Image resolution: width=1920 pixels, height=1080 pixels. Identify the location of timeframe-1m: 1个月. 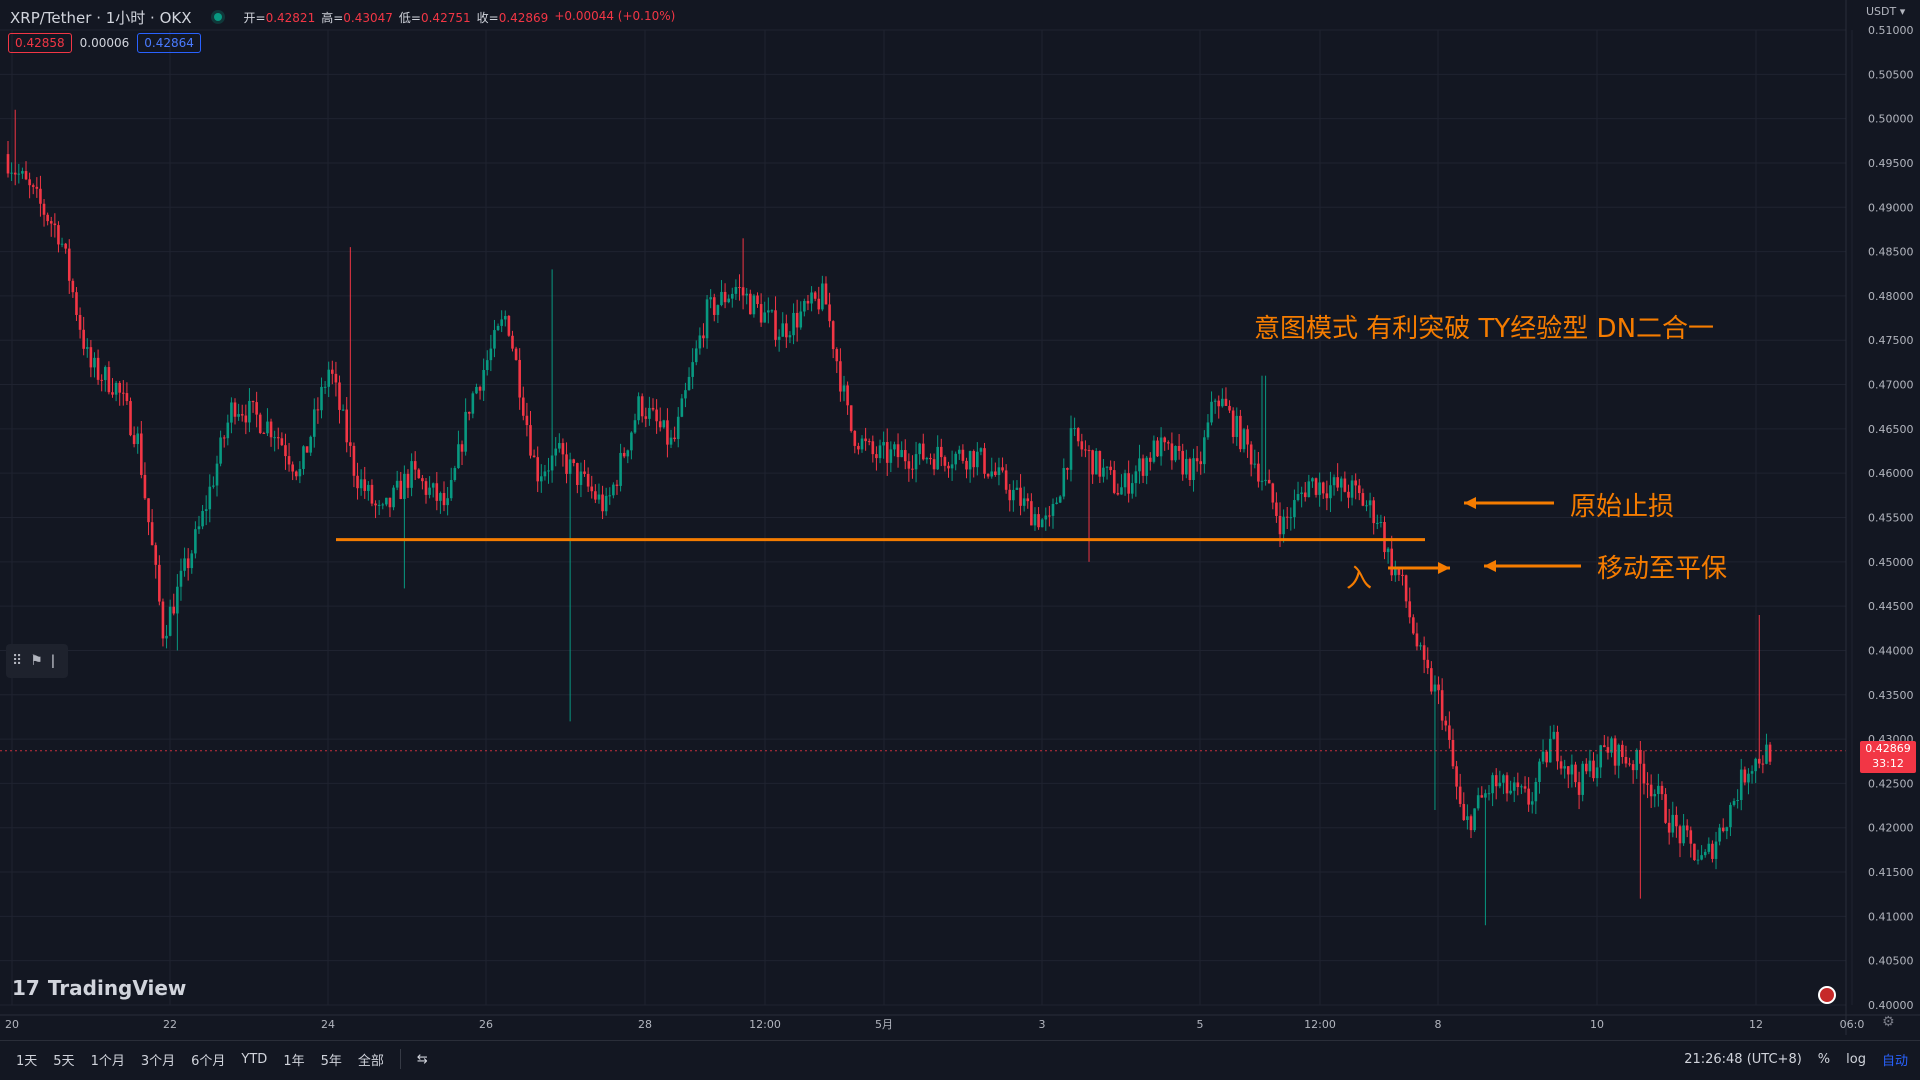
(107, 1061).